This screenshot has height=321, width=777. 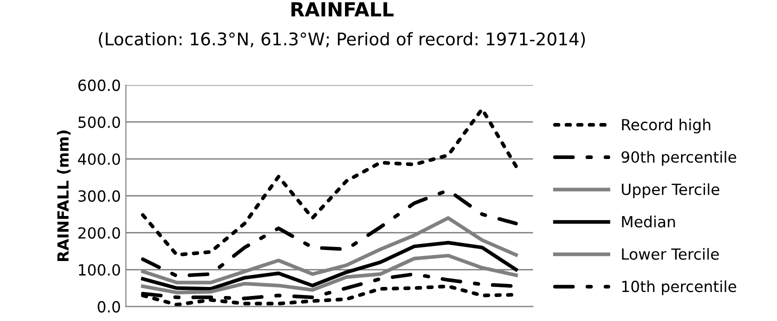 What do you see at coordinates (341, 40) in the screenshot?
I see `chart-subtitle: (Location: 16.3°N, 61.3°W; Period of record: 1971-2014)` at bounding box center [341, 40].